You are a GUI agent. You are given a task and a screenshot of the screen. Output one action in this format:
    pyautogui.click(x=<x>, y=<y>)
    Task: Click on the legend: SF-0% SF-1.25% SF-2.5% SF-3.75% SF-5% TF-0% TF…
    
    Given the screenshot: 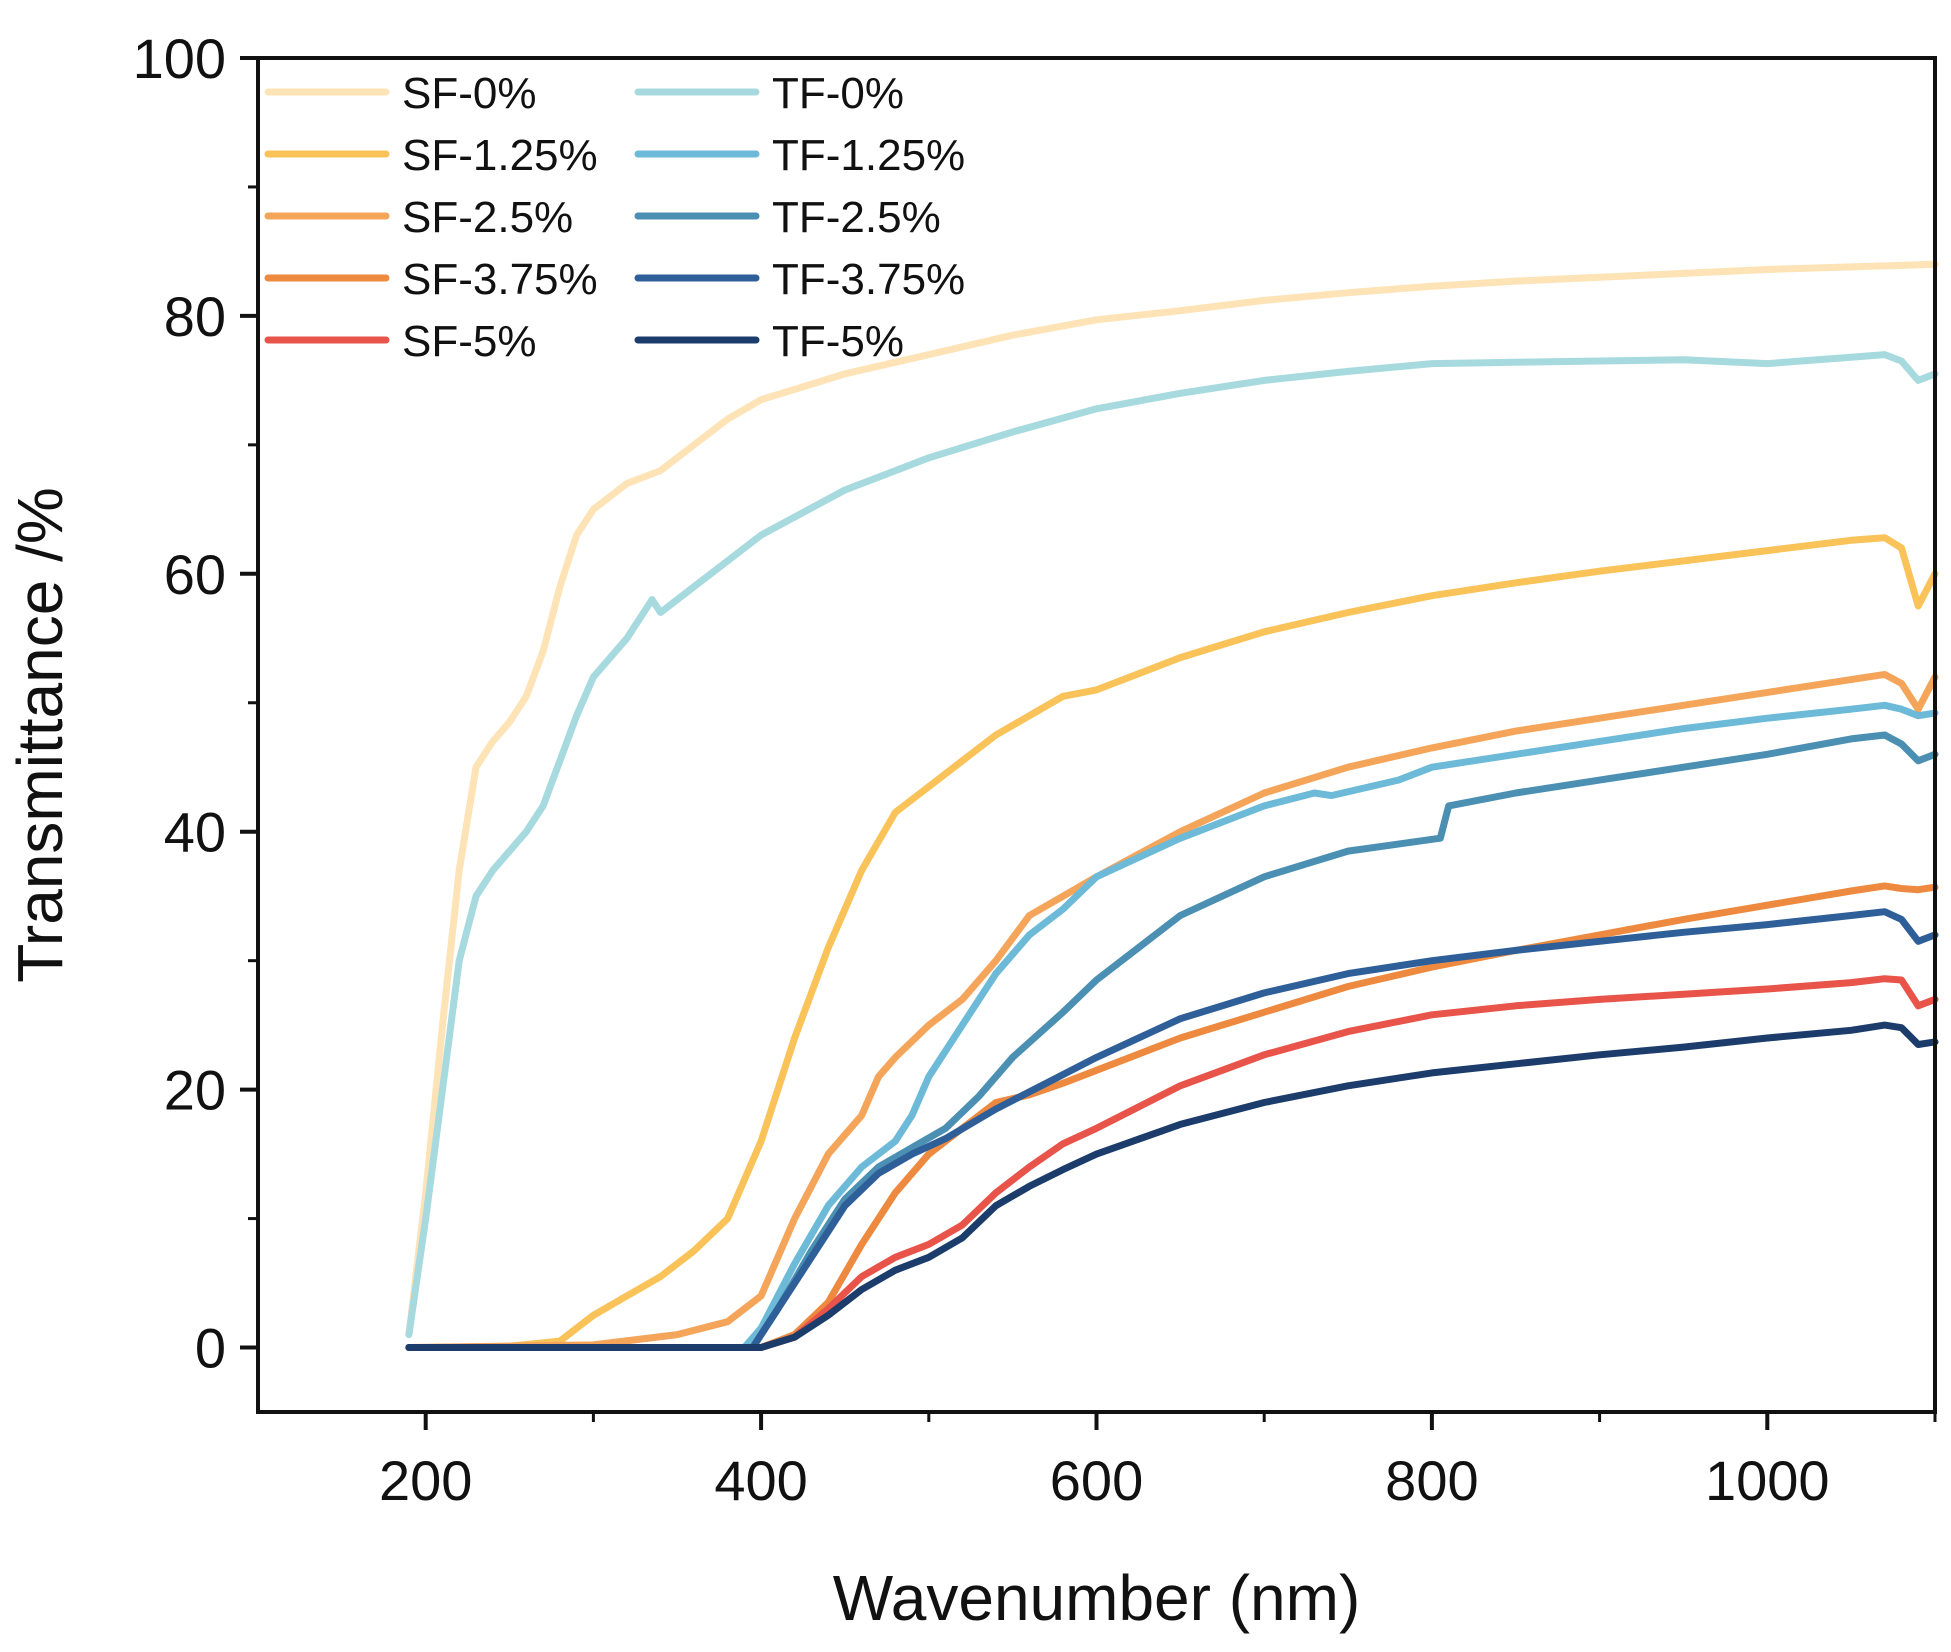 What is the action you would take?
    pyautogui.click(x=614, y=217)
    